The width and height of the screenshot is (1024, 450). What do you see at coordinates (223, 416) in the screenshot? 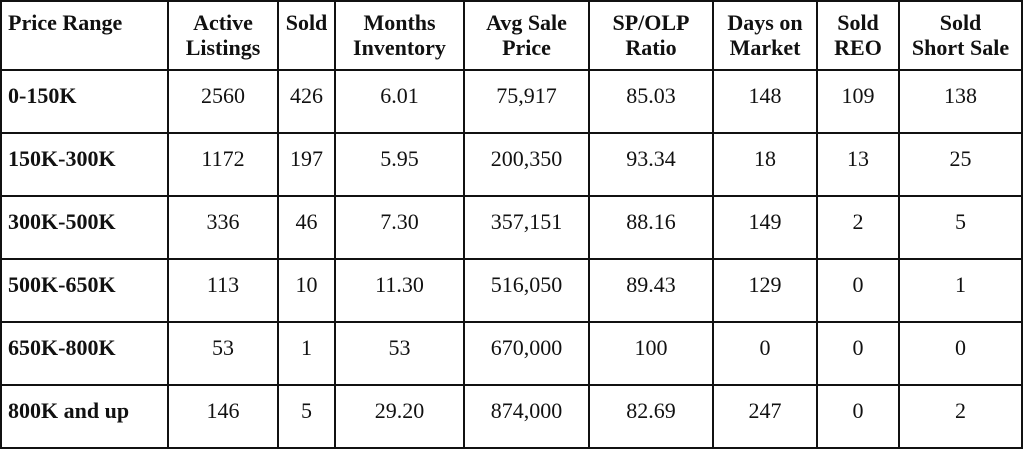
I see `active-listings-cell: 146` at bounding box center [223, 416].